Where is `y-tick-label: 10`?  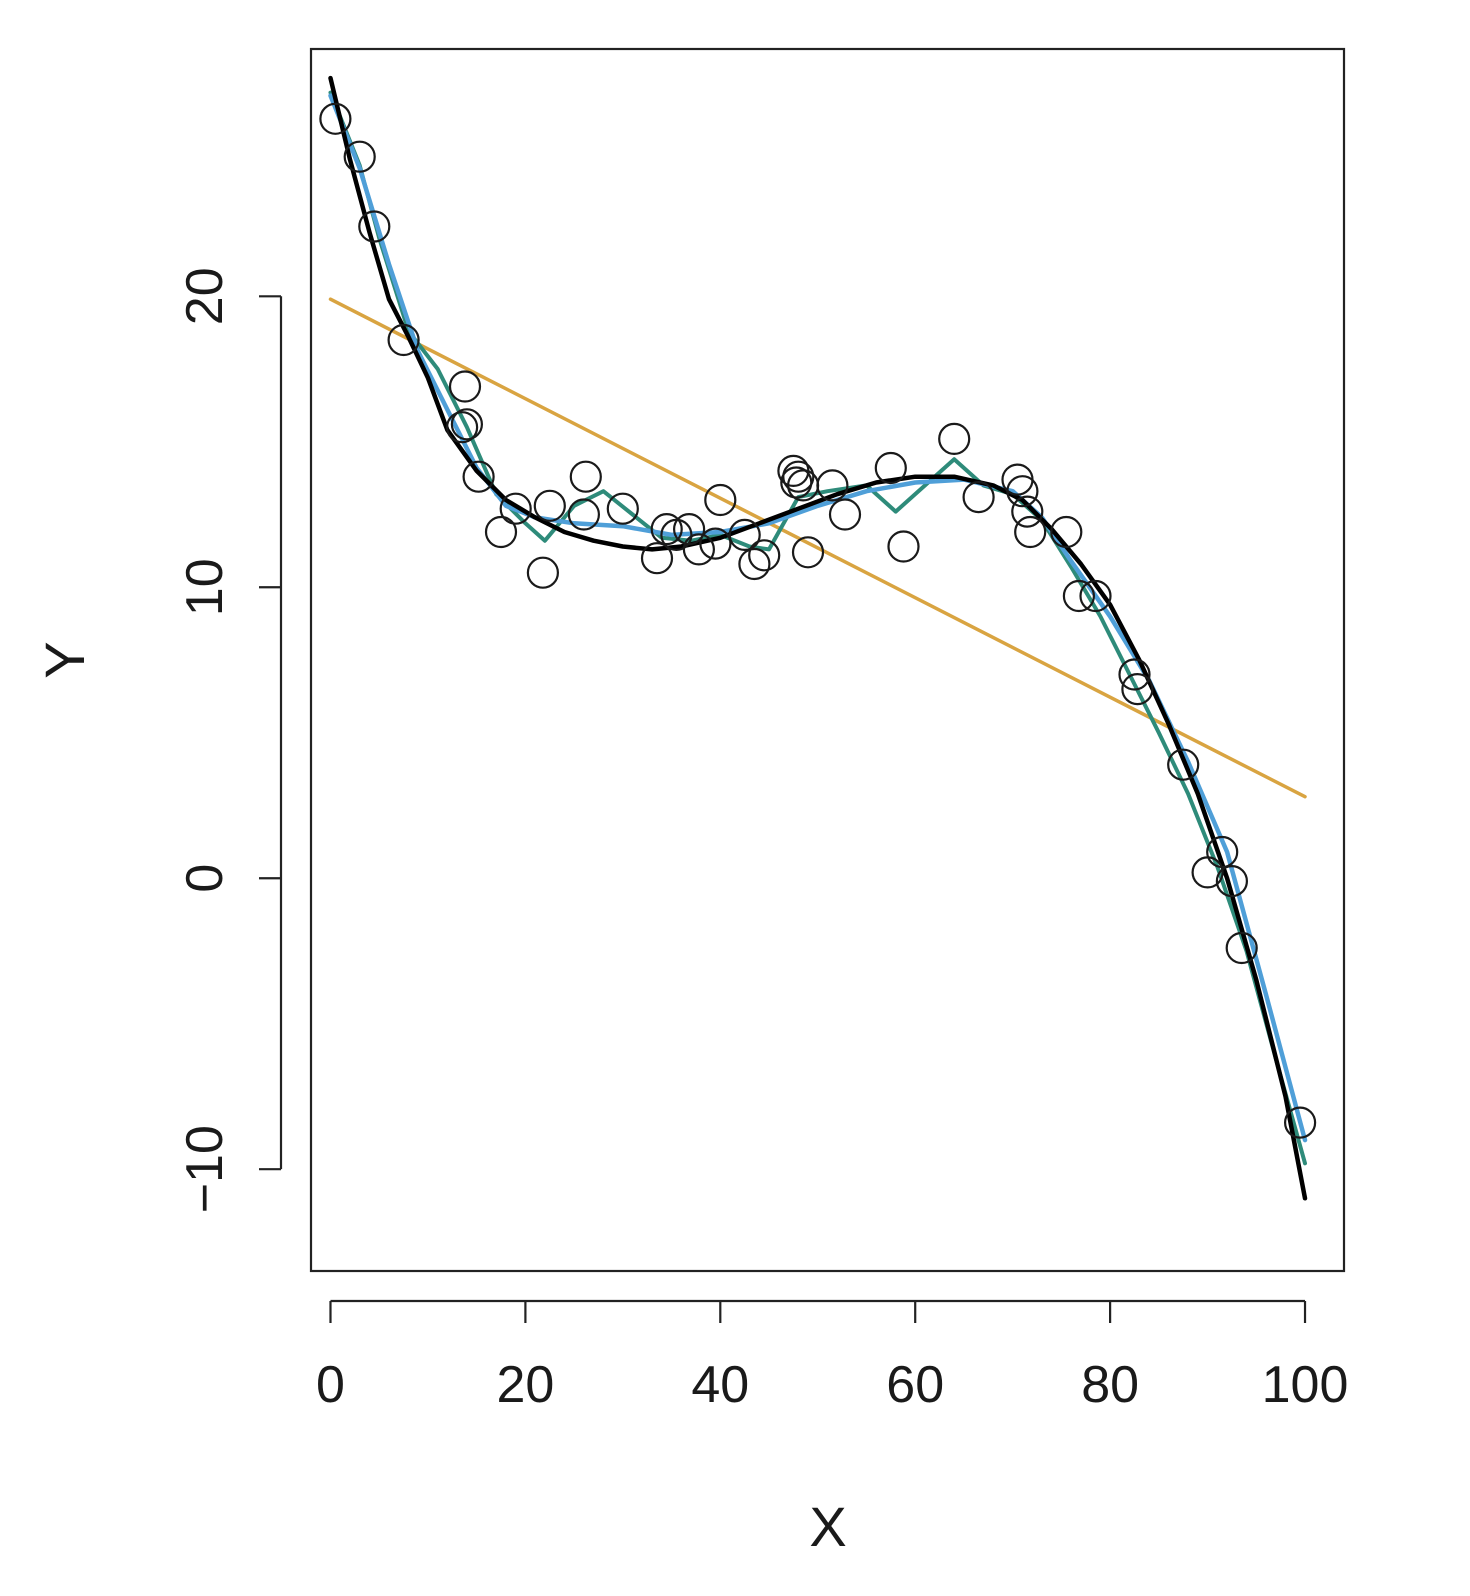
y-tick-label: 10 is located at coordinates (205, 587).